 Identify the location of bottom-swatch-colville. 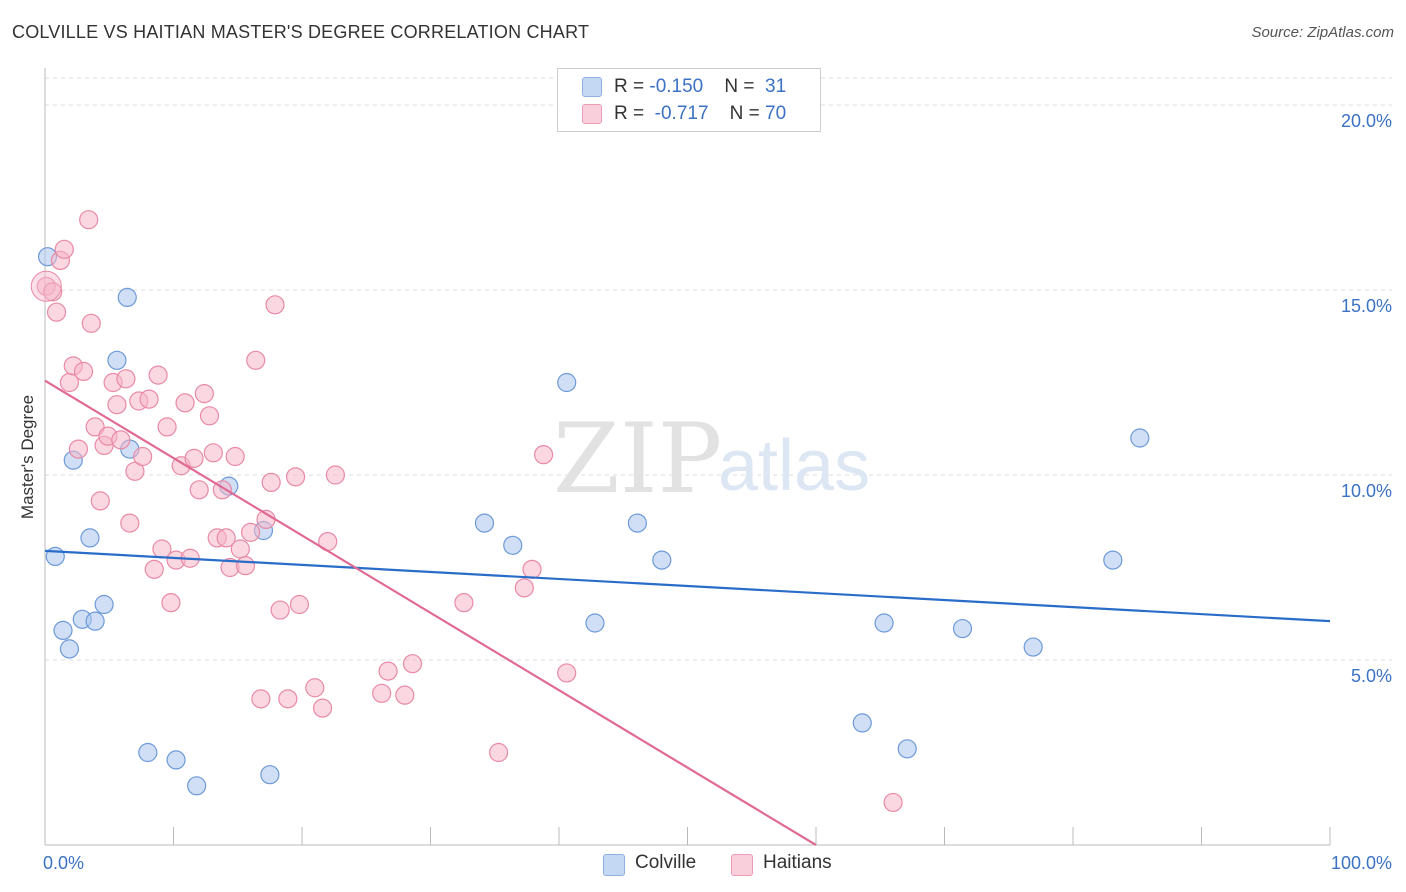
(614, 865).